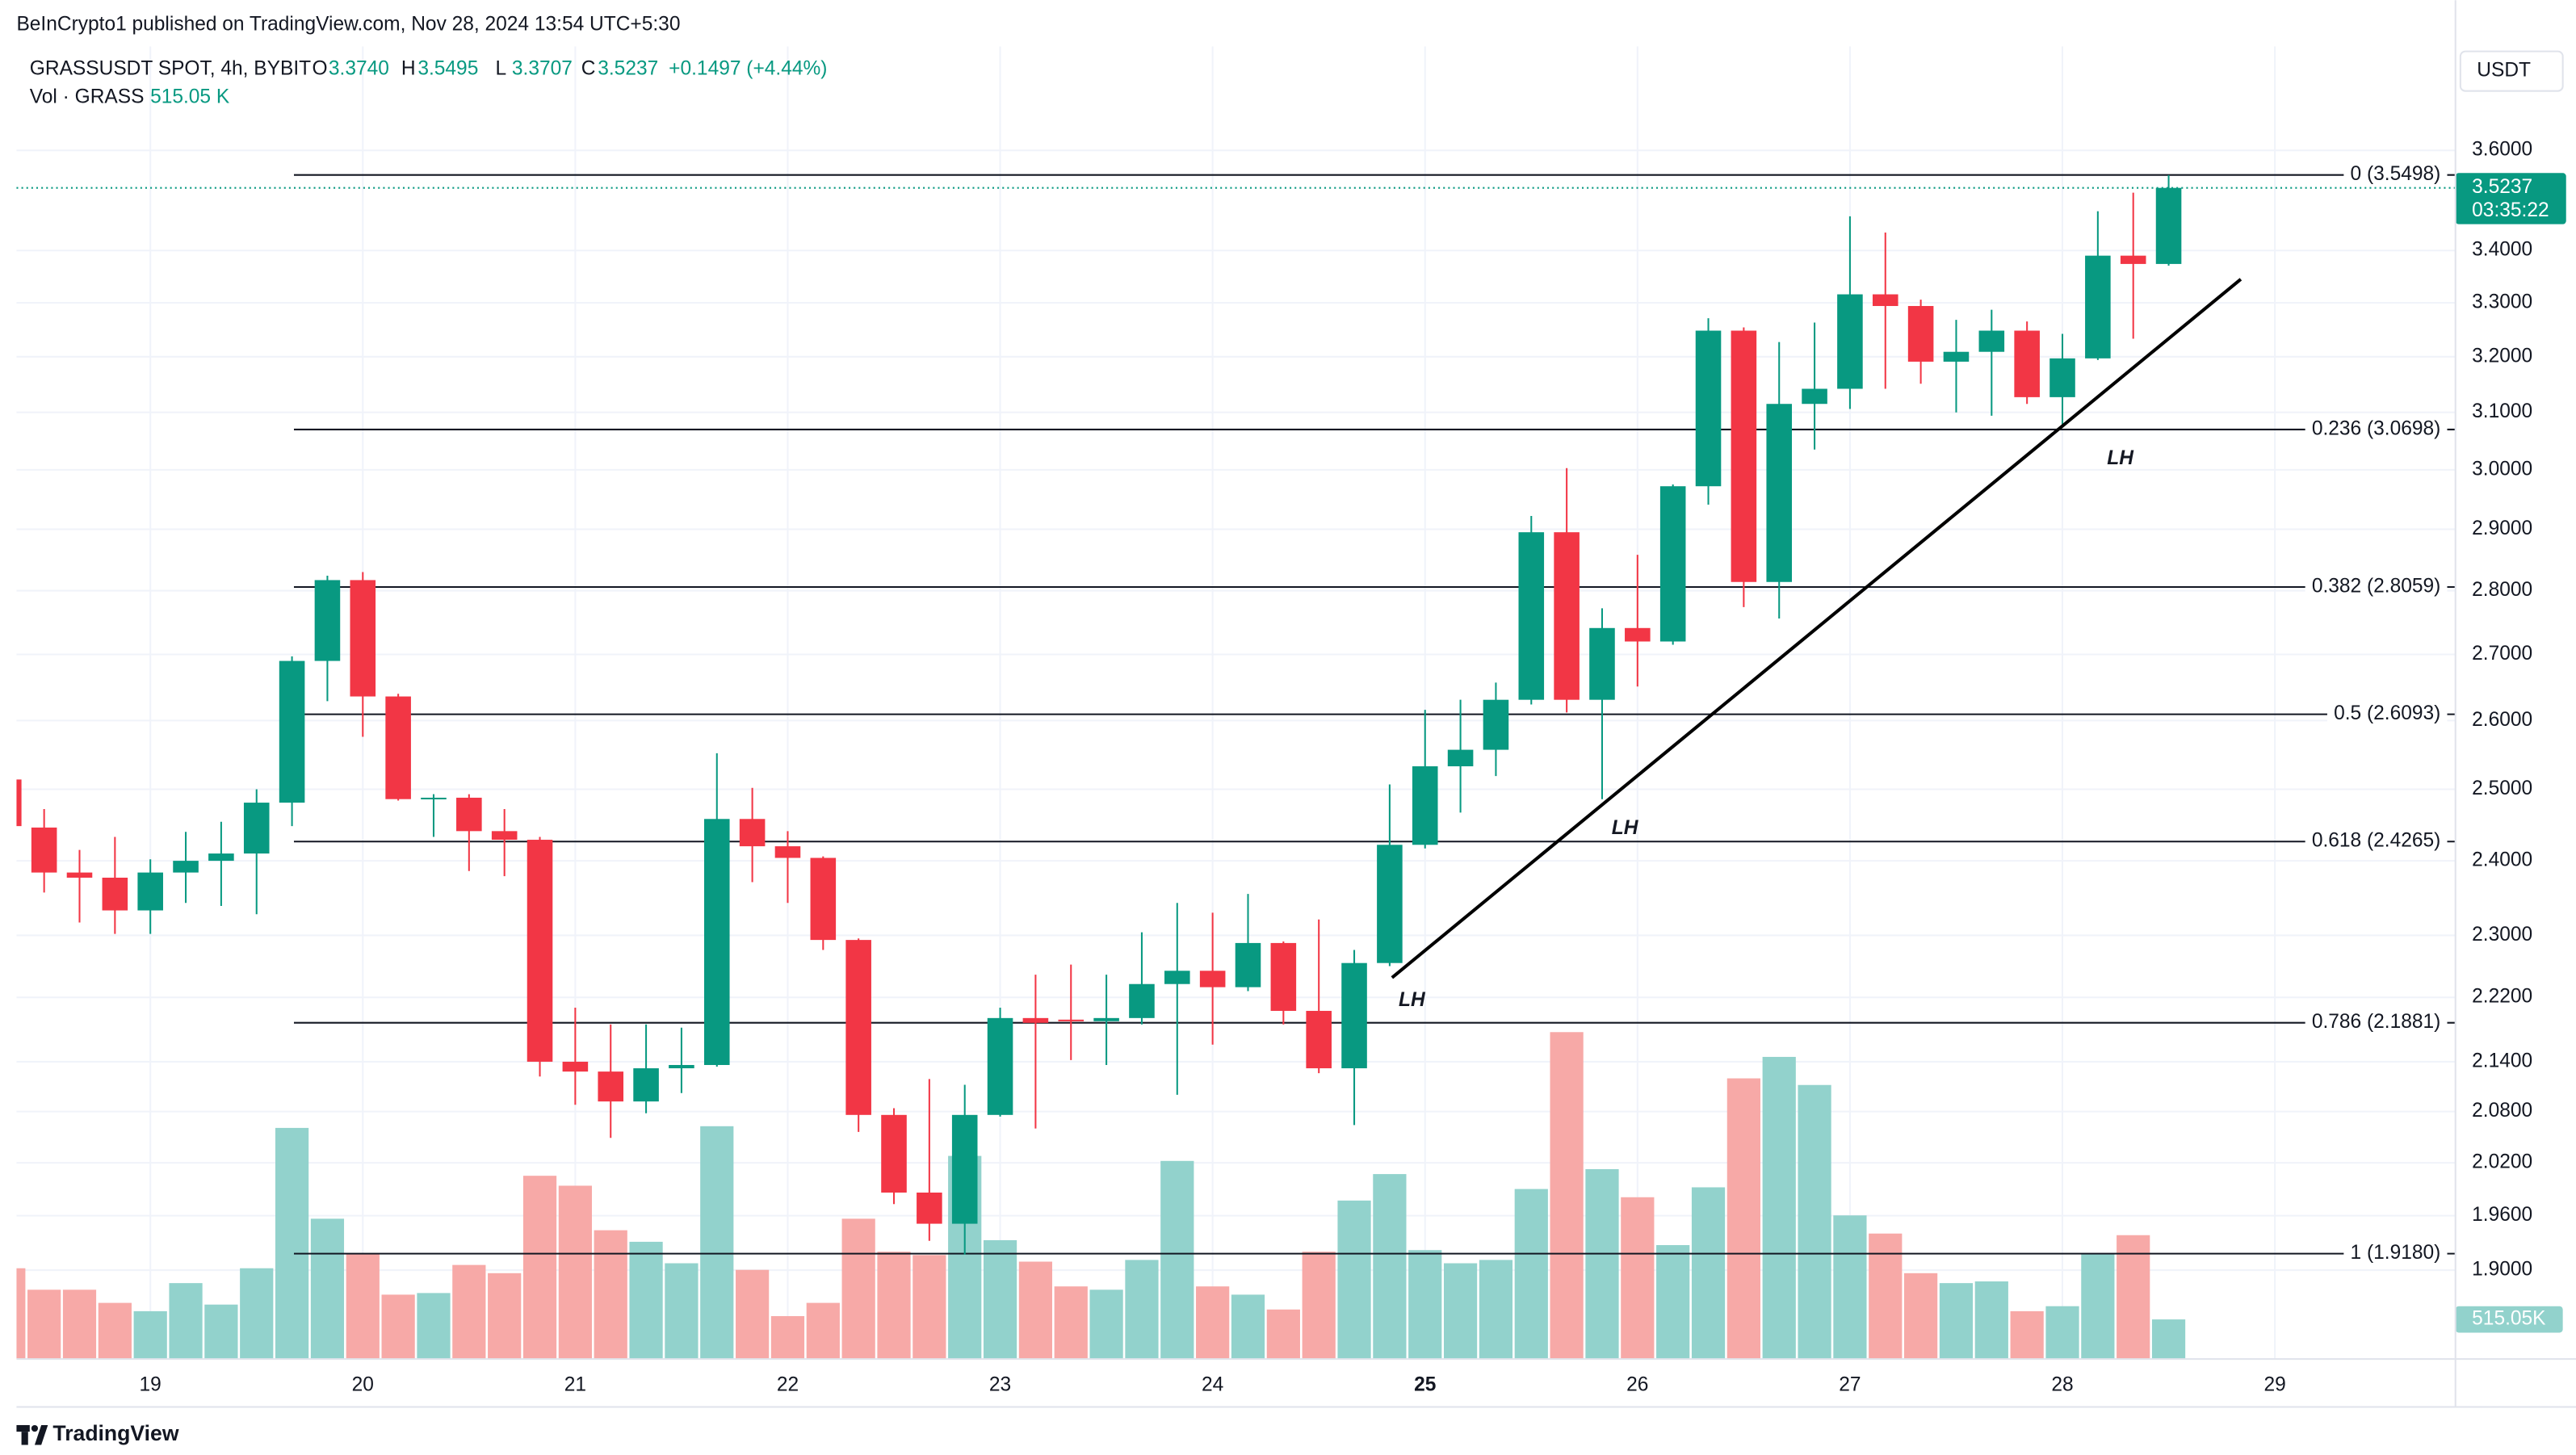 The image size is (2576, 1455). Describe the element at coordinates (1850, 1384) in the screenshot. I see `x-tick-label: 27` at that location.